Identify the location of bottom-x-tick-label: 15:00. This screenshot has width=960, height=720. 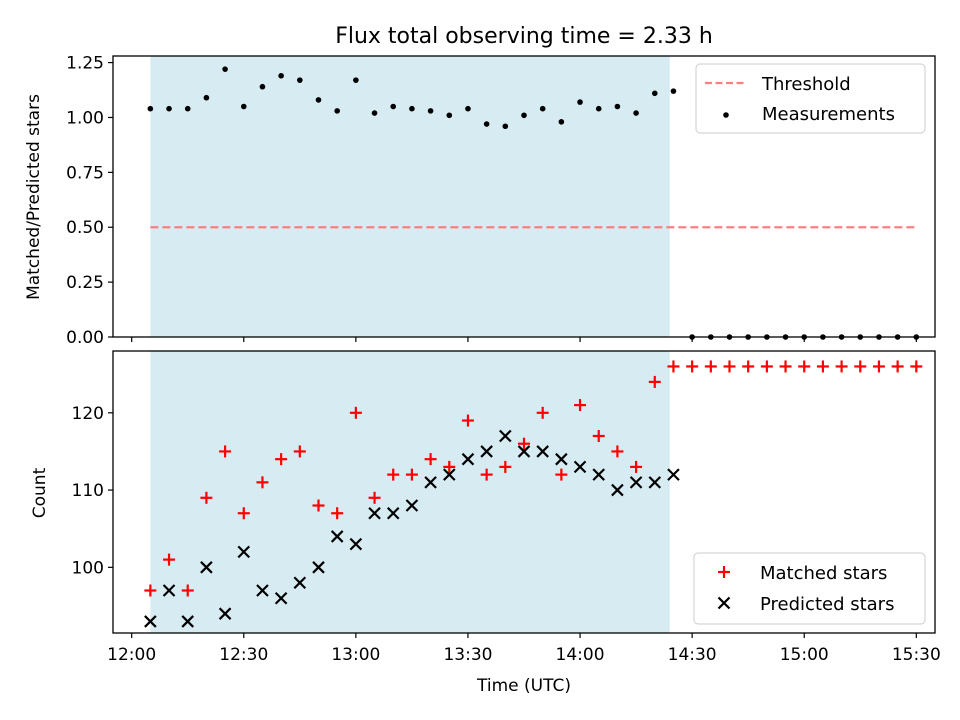
(804, 655).